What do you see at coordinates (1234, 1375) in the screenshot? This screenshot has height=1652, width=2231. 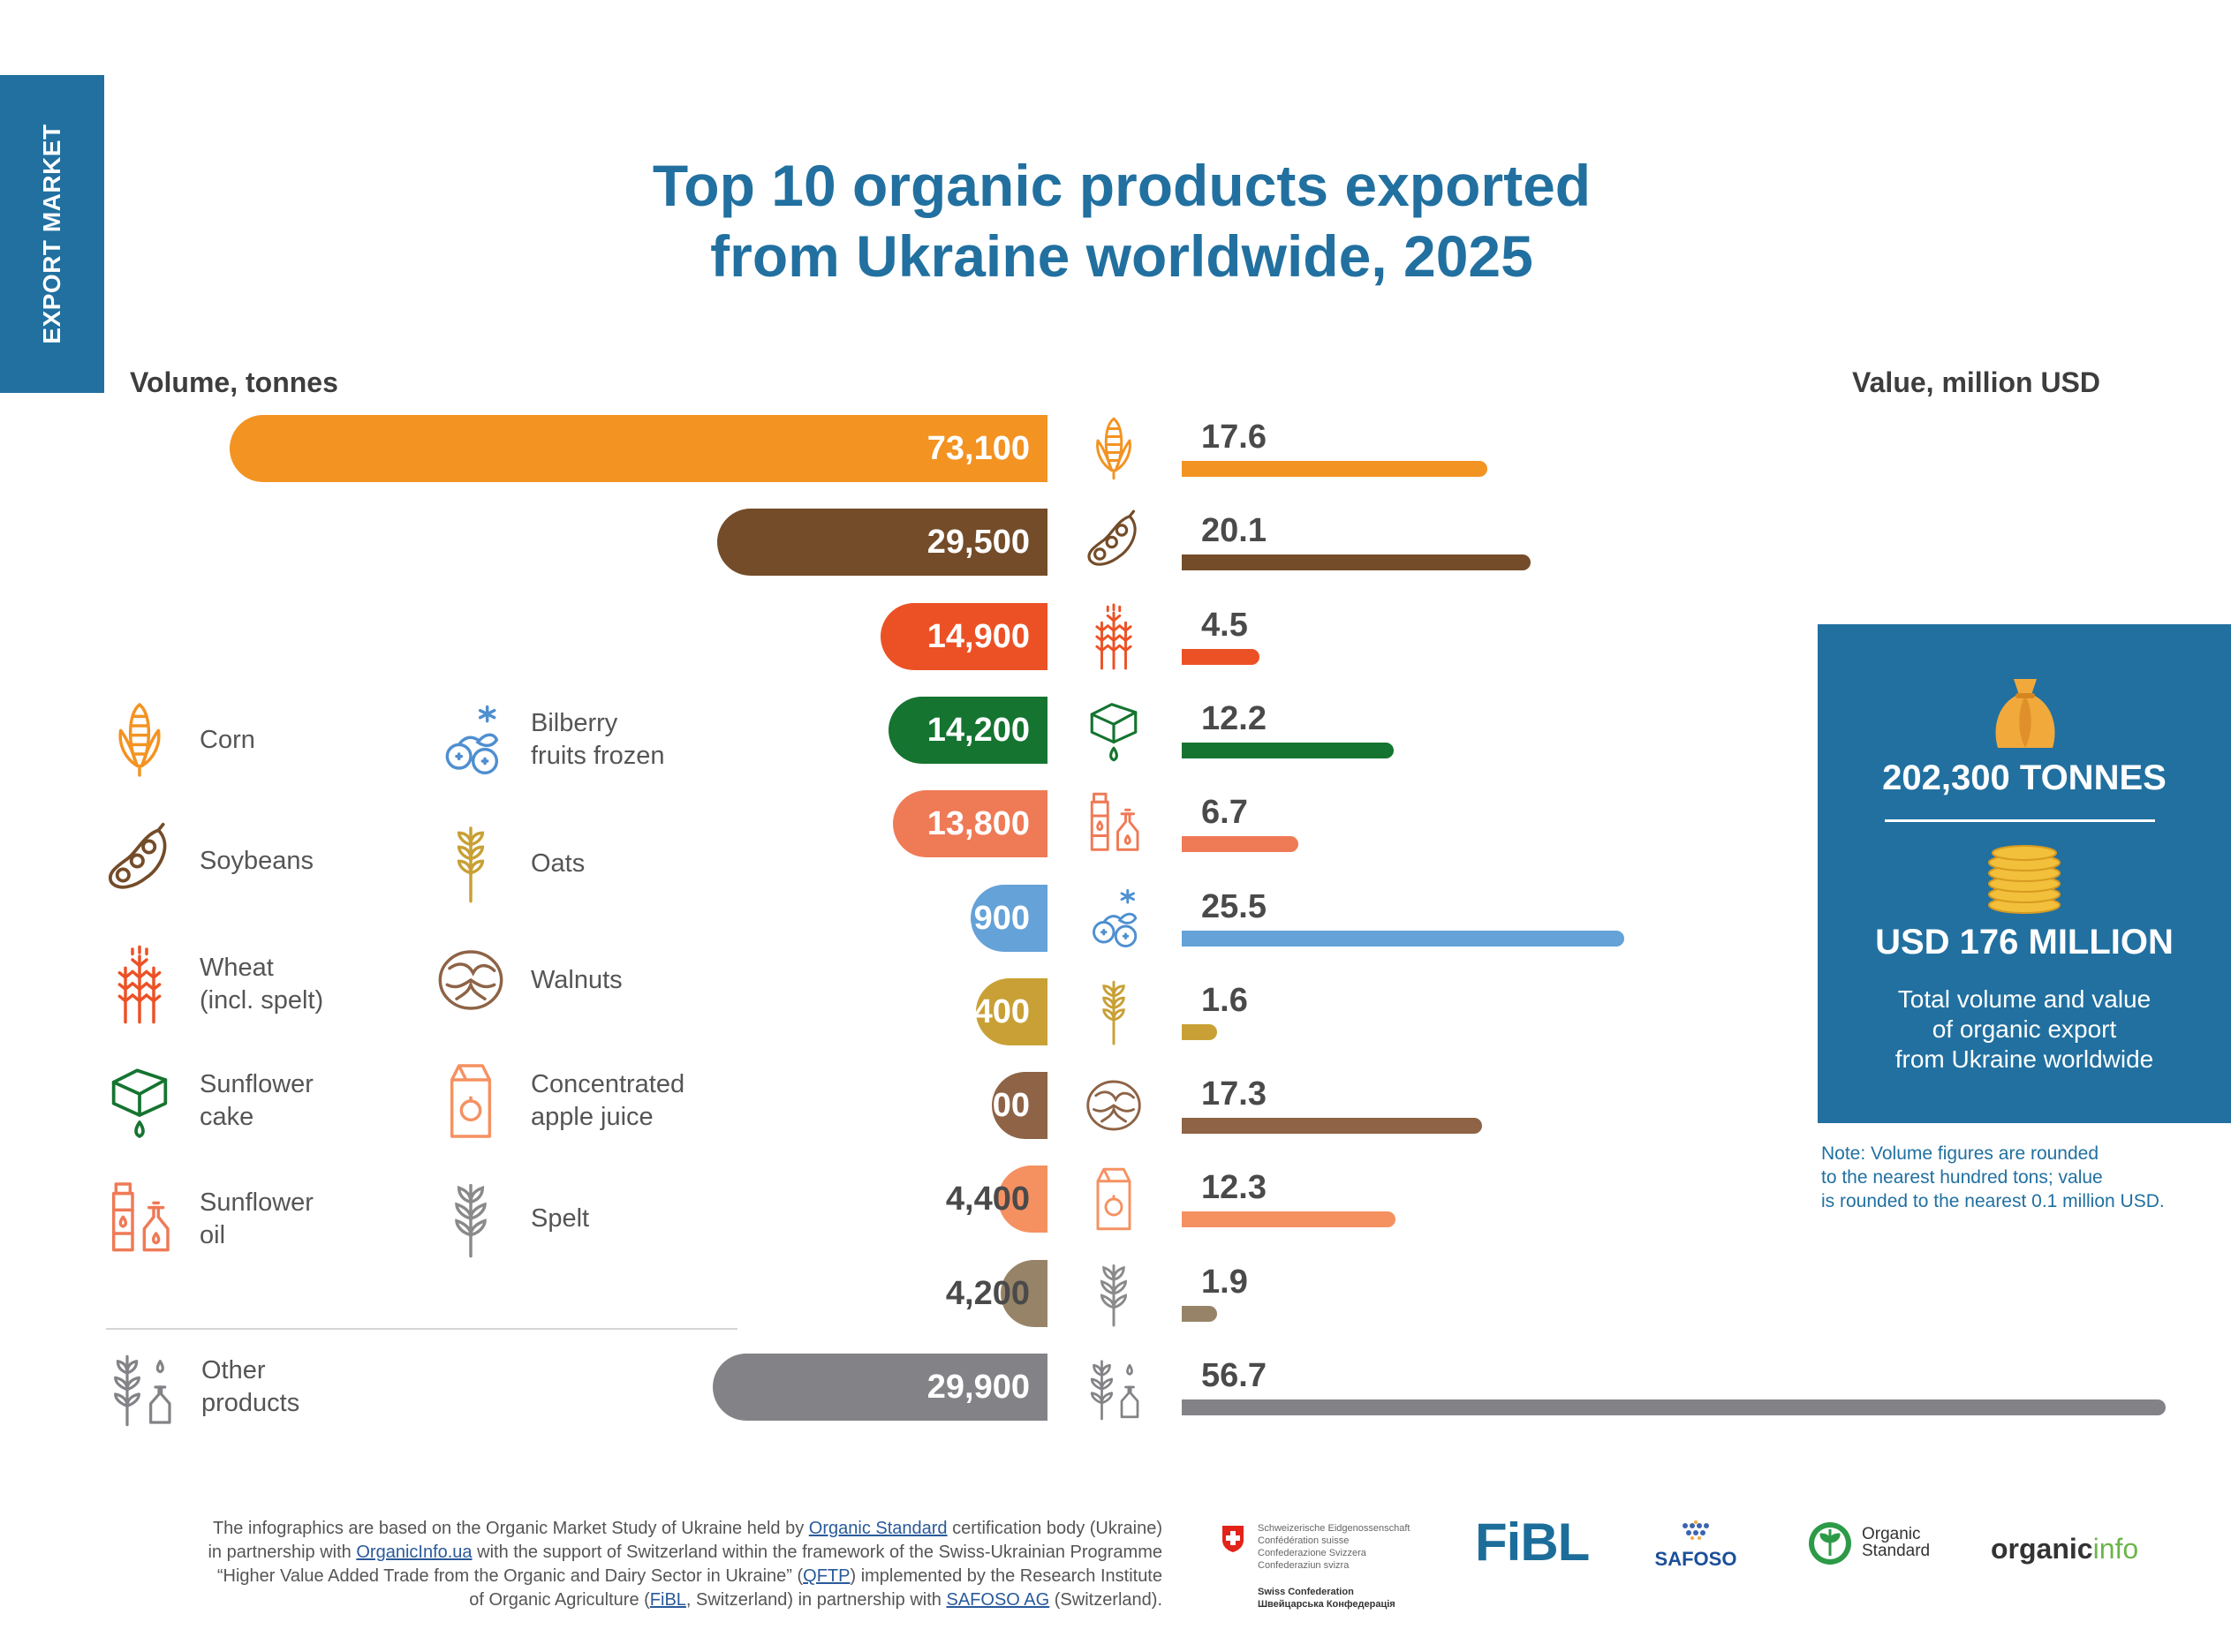 I see `value-label: 56.7` at bounding box center [1234, 1375].